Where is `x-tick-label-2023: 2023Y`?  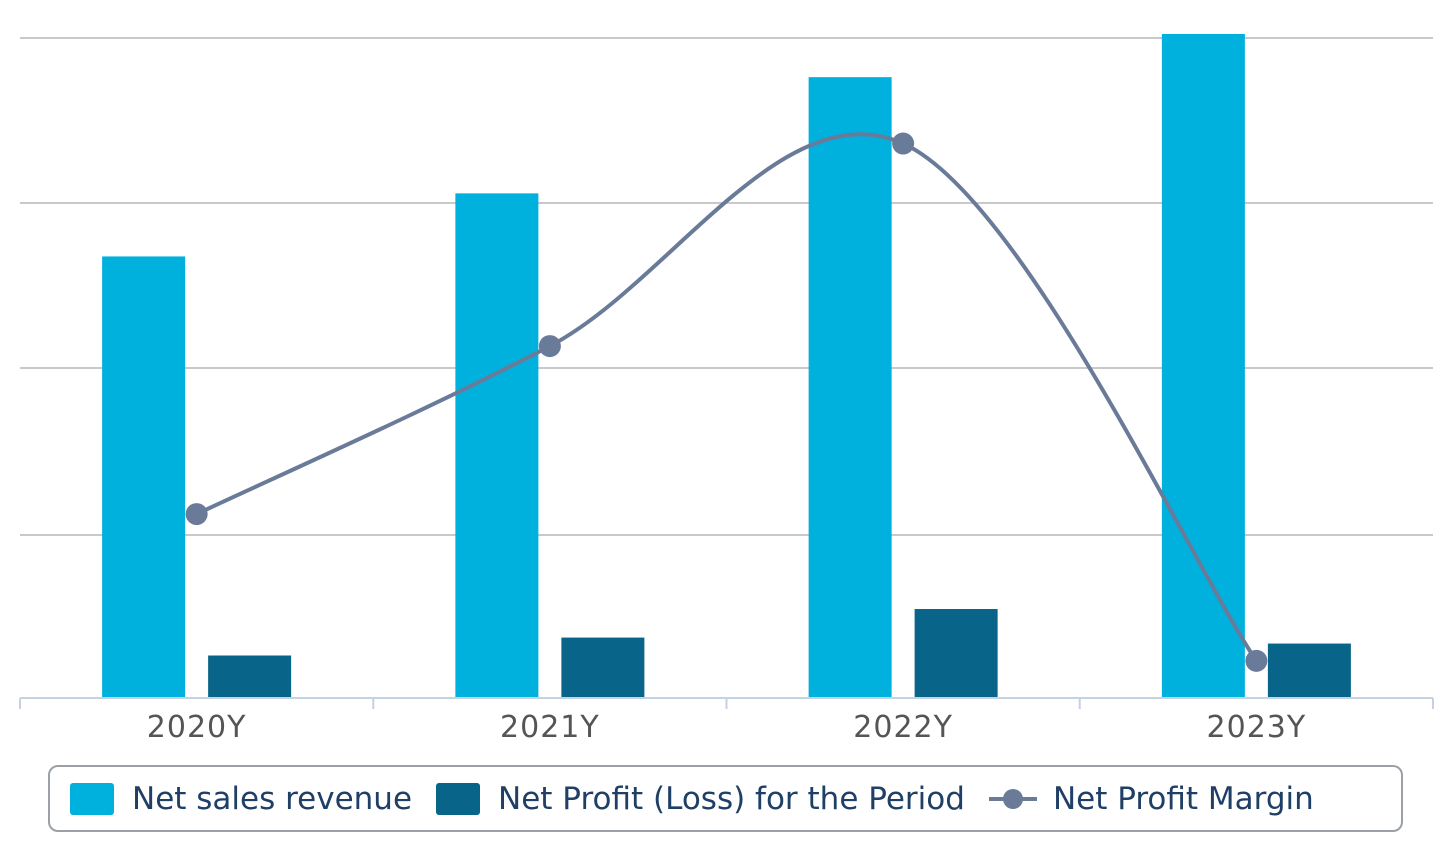
x-tick-label-2023: 2023Y is located at coordinates (1257, 727).